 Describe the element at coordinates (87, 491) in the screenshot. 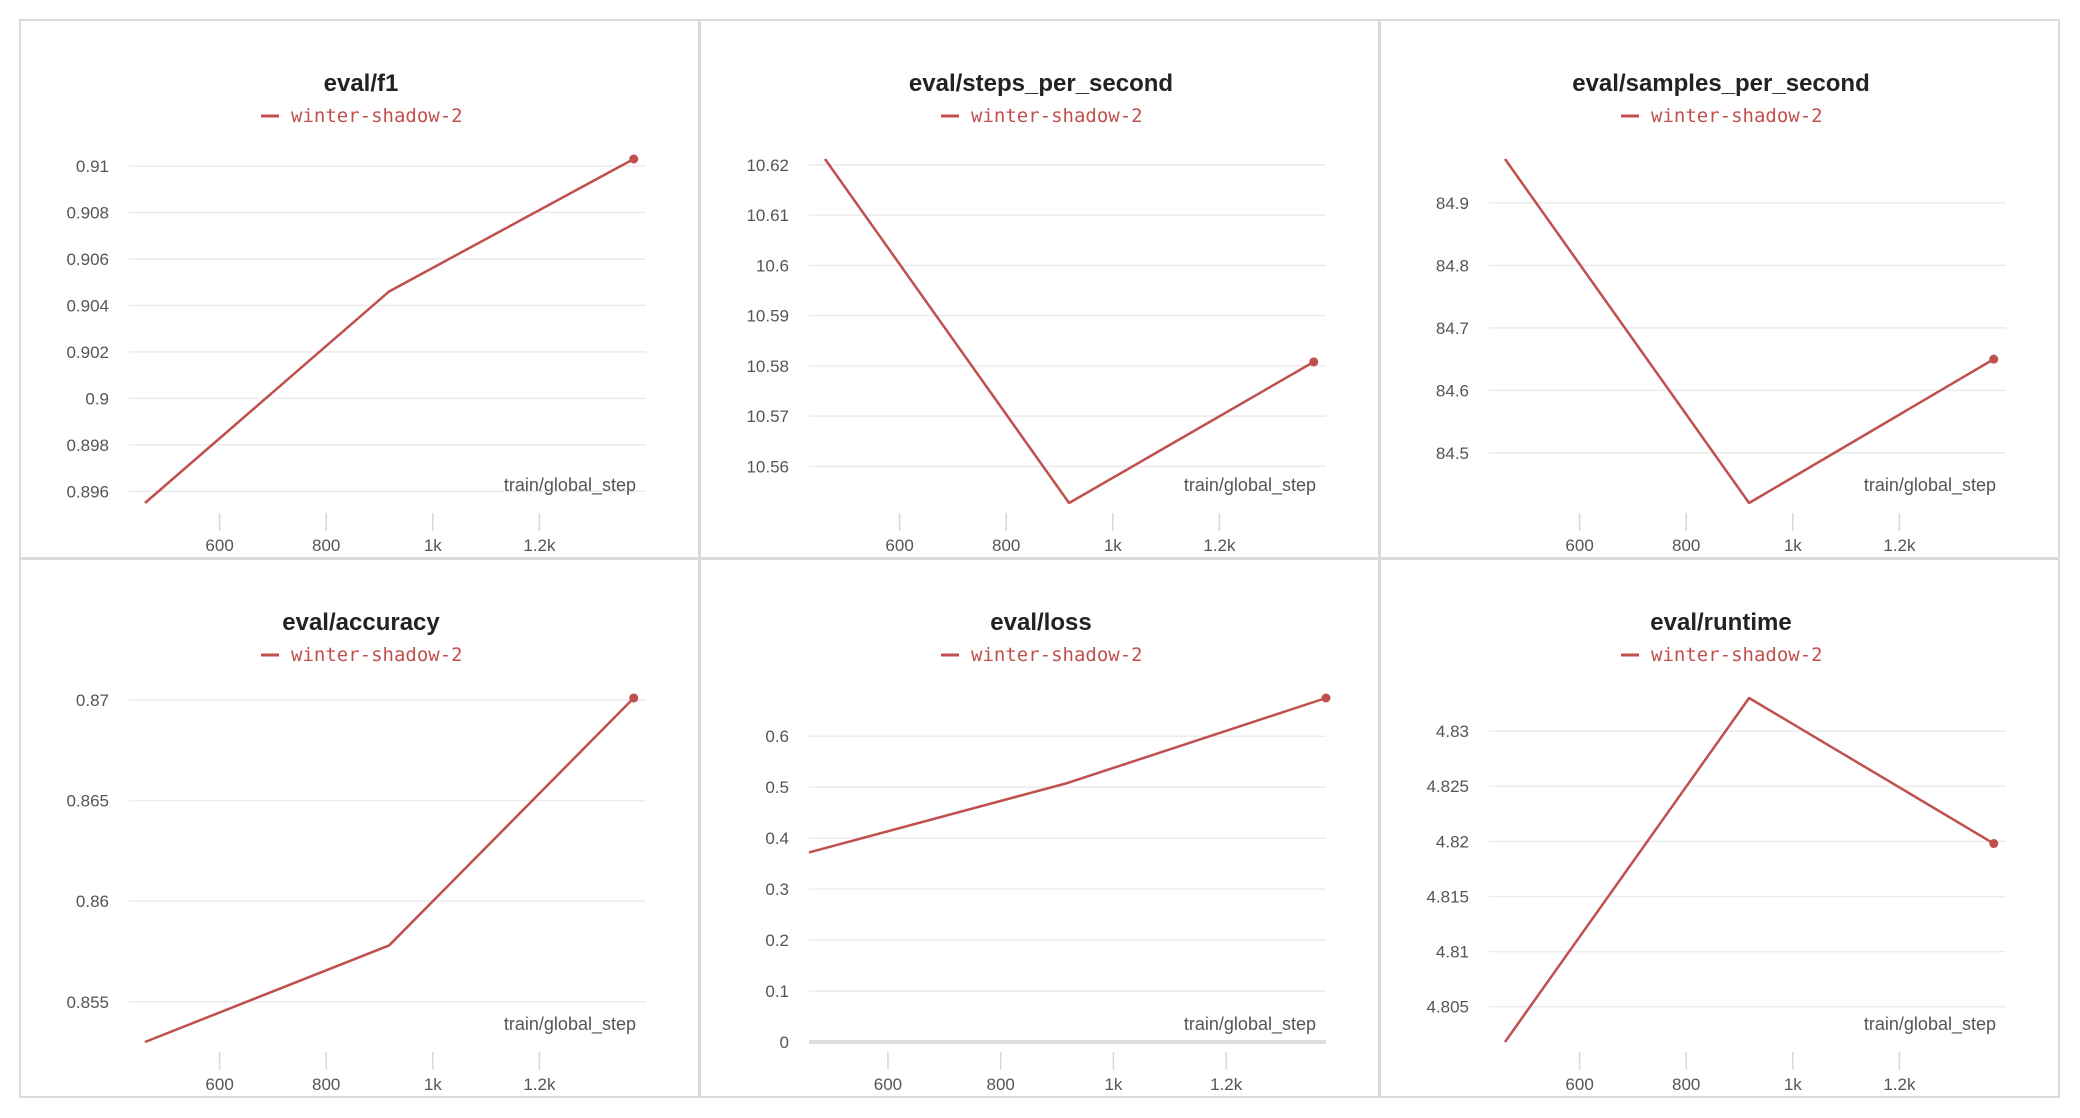

I see `y-tick-label: 0.896` at that location.